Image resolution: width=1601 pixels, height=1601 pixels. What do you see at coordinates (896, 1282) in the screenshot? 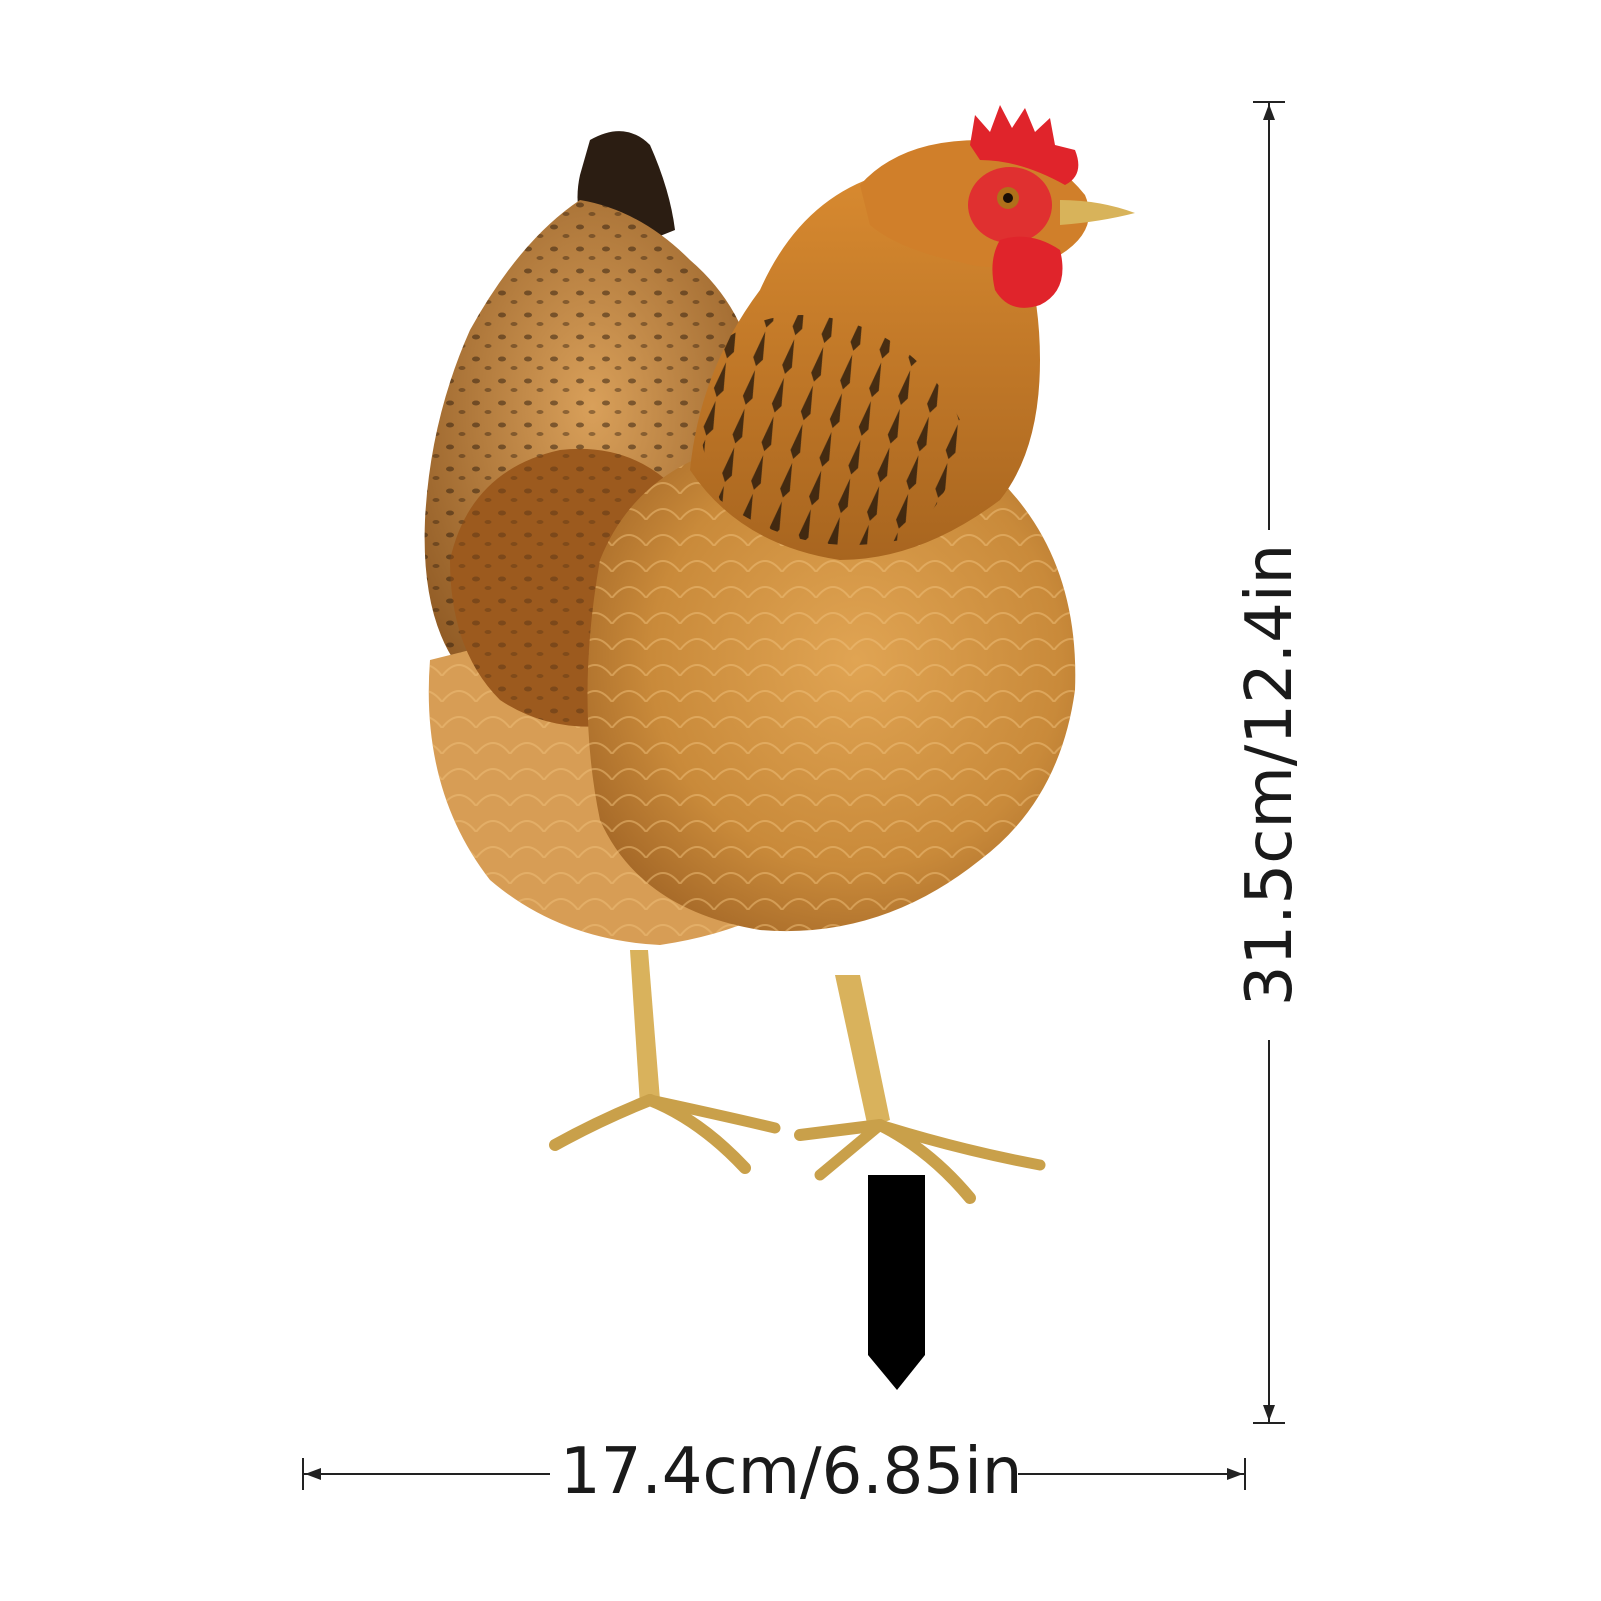
I see `stake` at bounding box center [896, 1282].